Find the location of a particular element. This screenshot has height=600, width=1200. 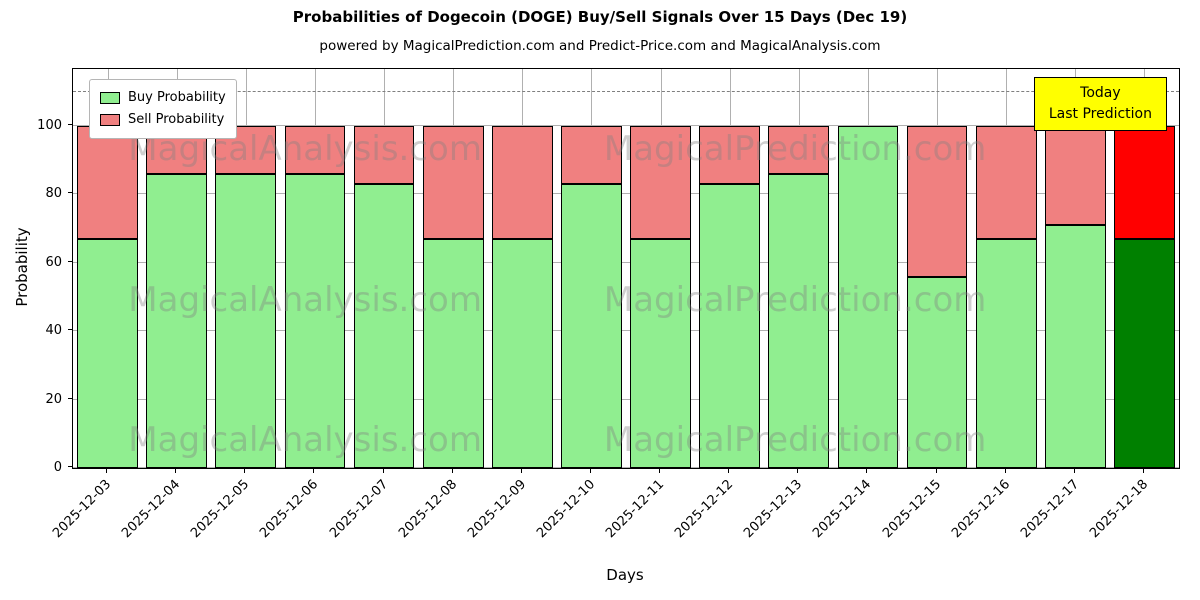

legend-item: Sell Probability is located at coordinates (163, 120).